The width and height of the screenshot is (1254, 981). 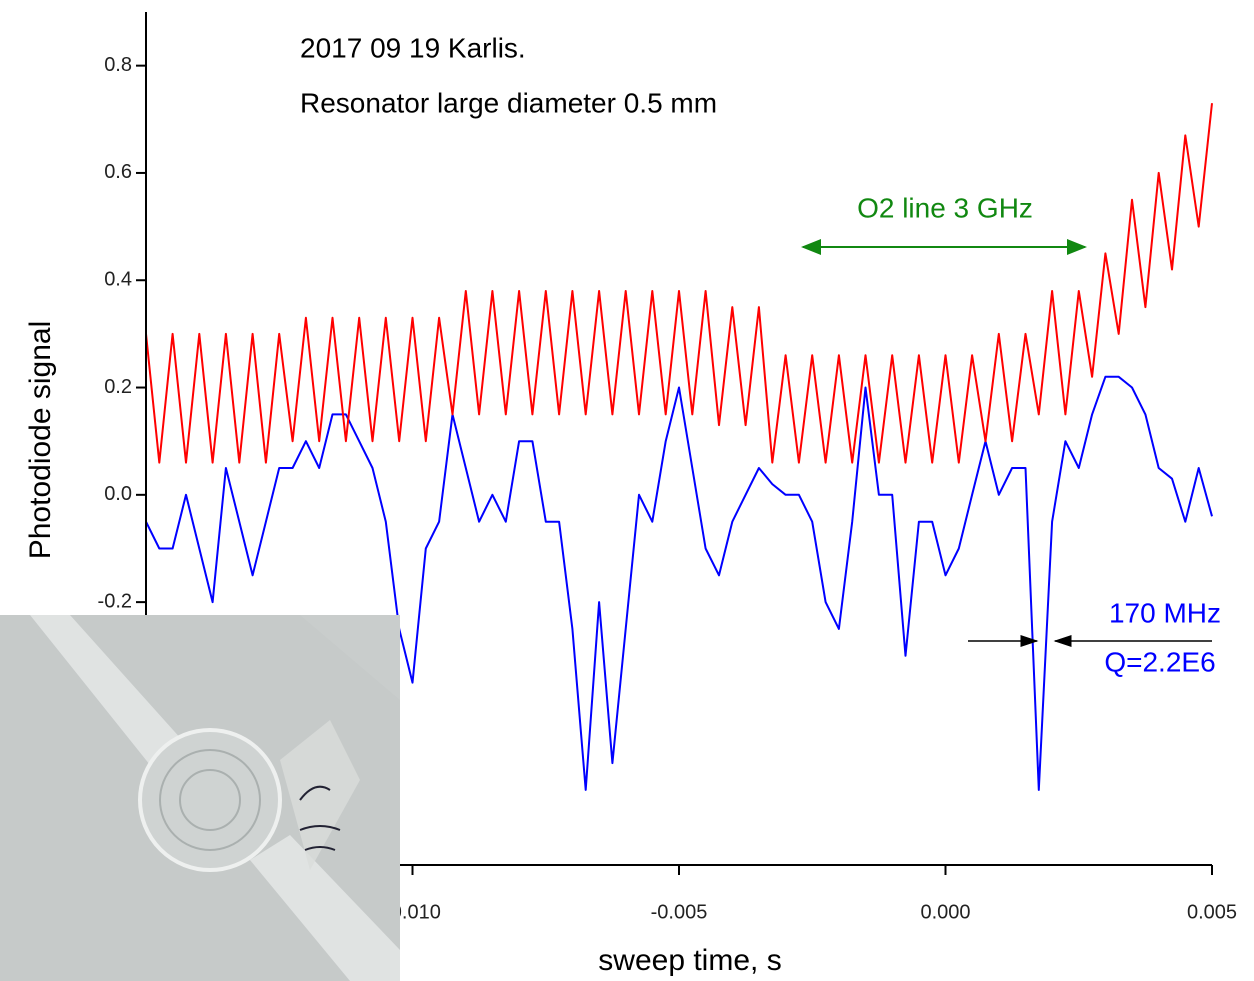 What do you see at coordinates (118, 387) in the screenshot?
I see `y-tick-label: 0.2` at bounding box center [118, 387].